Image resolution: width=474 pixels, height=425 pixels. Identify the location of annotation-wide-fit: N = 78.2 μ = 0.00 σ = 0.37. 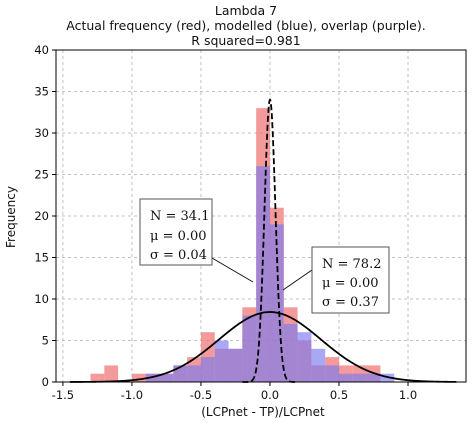
(336, 280).